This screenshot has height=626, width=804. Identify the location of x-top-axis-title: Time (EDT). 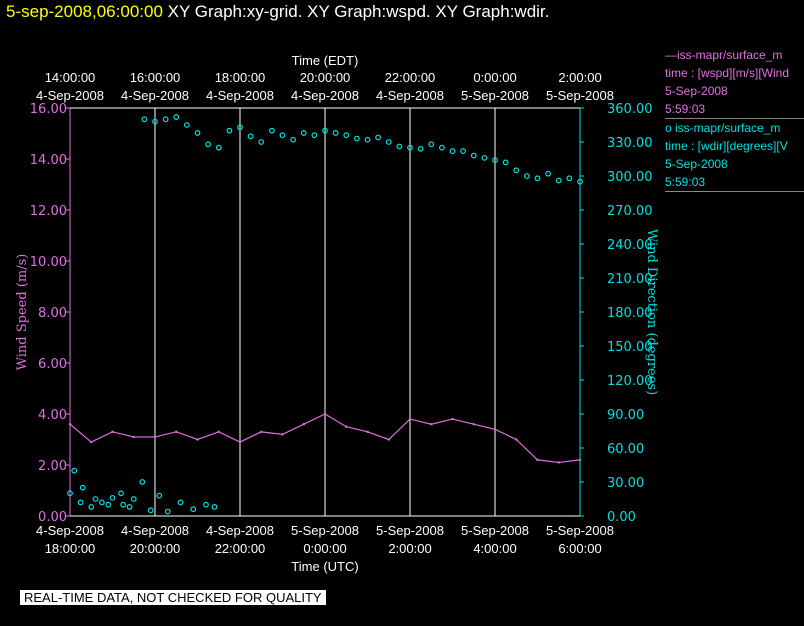
(325, 60).